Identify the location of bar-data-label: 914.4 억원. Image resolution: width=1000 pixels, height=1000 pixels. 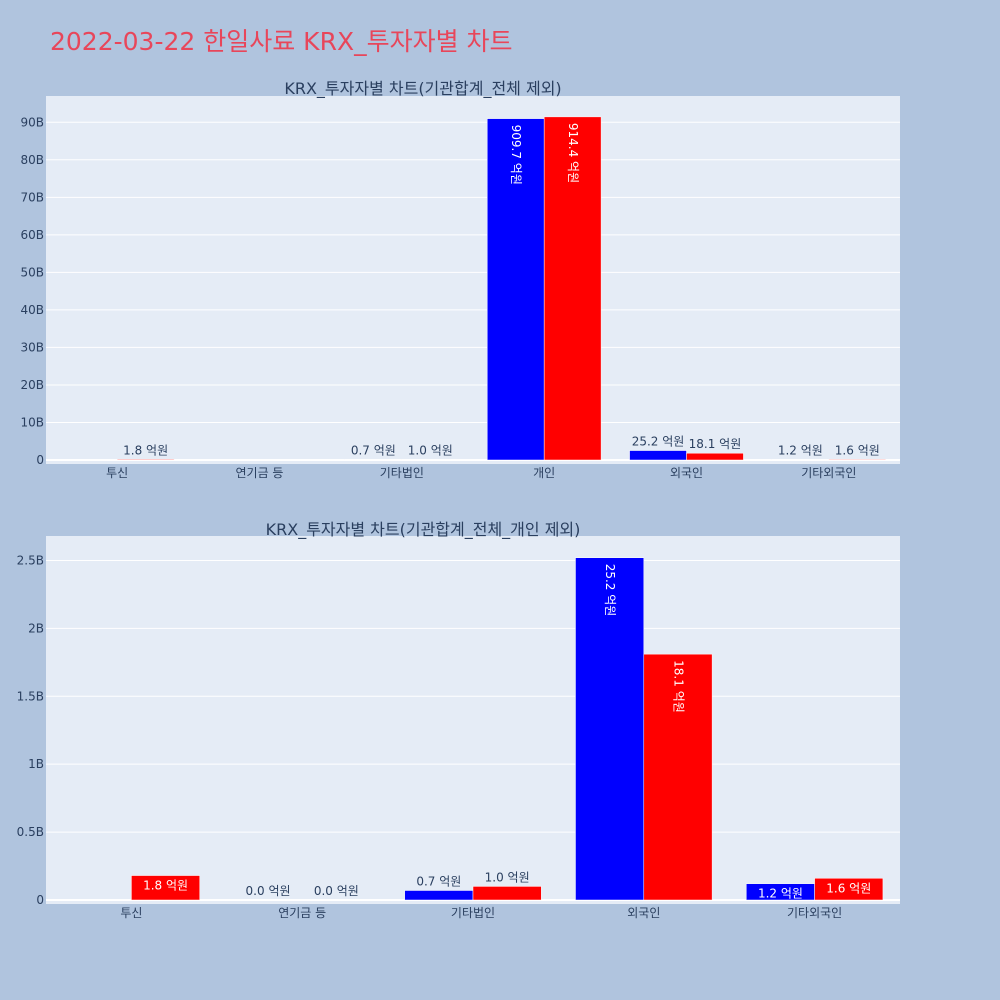
(573, 153).